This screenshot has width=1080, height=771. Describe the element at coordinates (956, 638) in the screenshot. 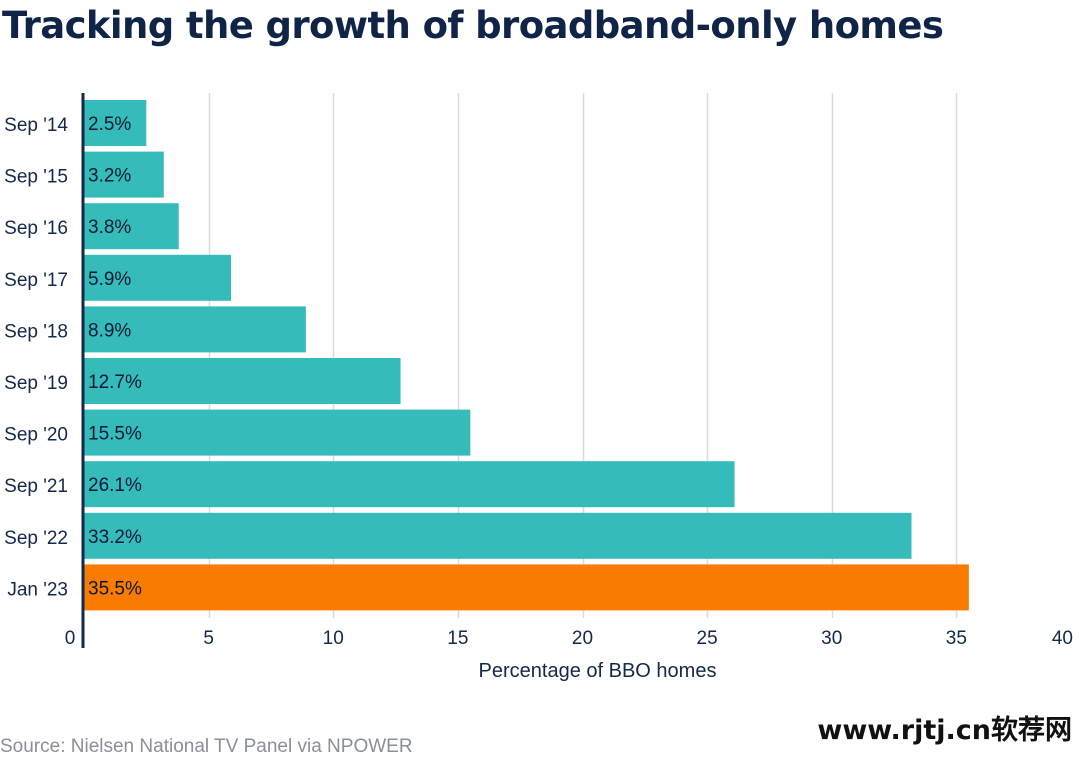

I see `x-tick-label: 35` at that location.